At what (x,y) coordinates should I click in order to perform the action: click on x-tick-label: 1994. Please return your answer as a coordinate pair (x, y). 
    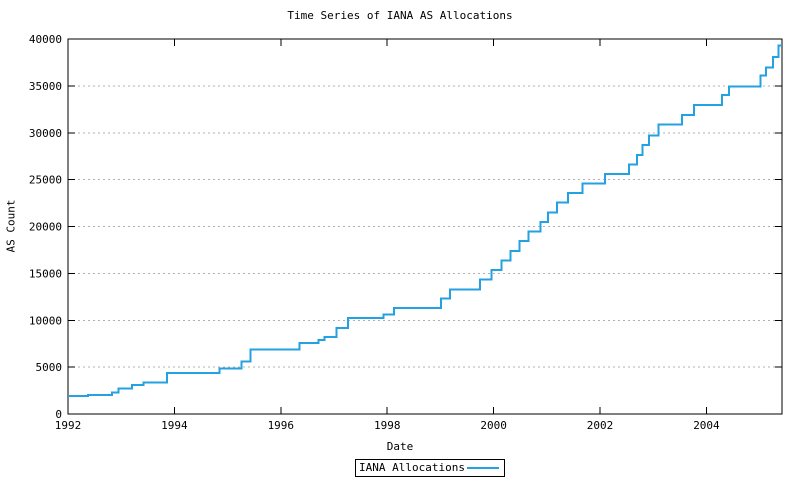
    Looking at the image, I should click on (174, 425).